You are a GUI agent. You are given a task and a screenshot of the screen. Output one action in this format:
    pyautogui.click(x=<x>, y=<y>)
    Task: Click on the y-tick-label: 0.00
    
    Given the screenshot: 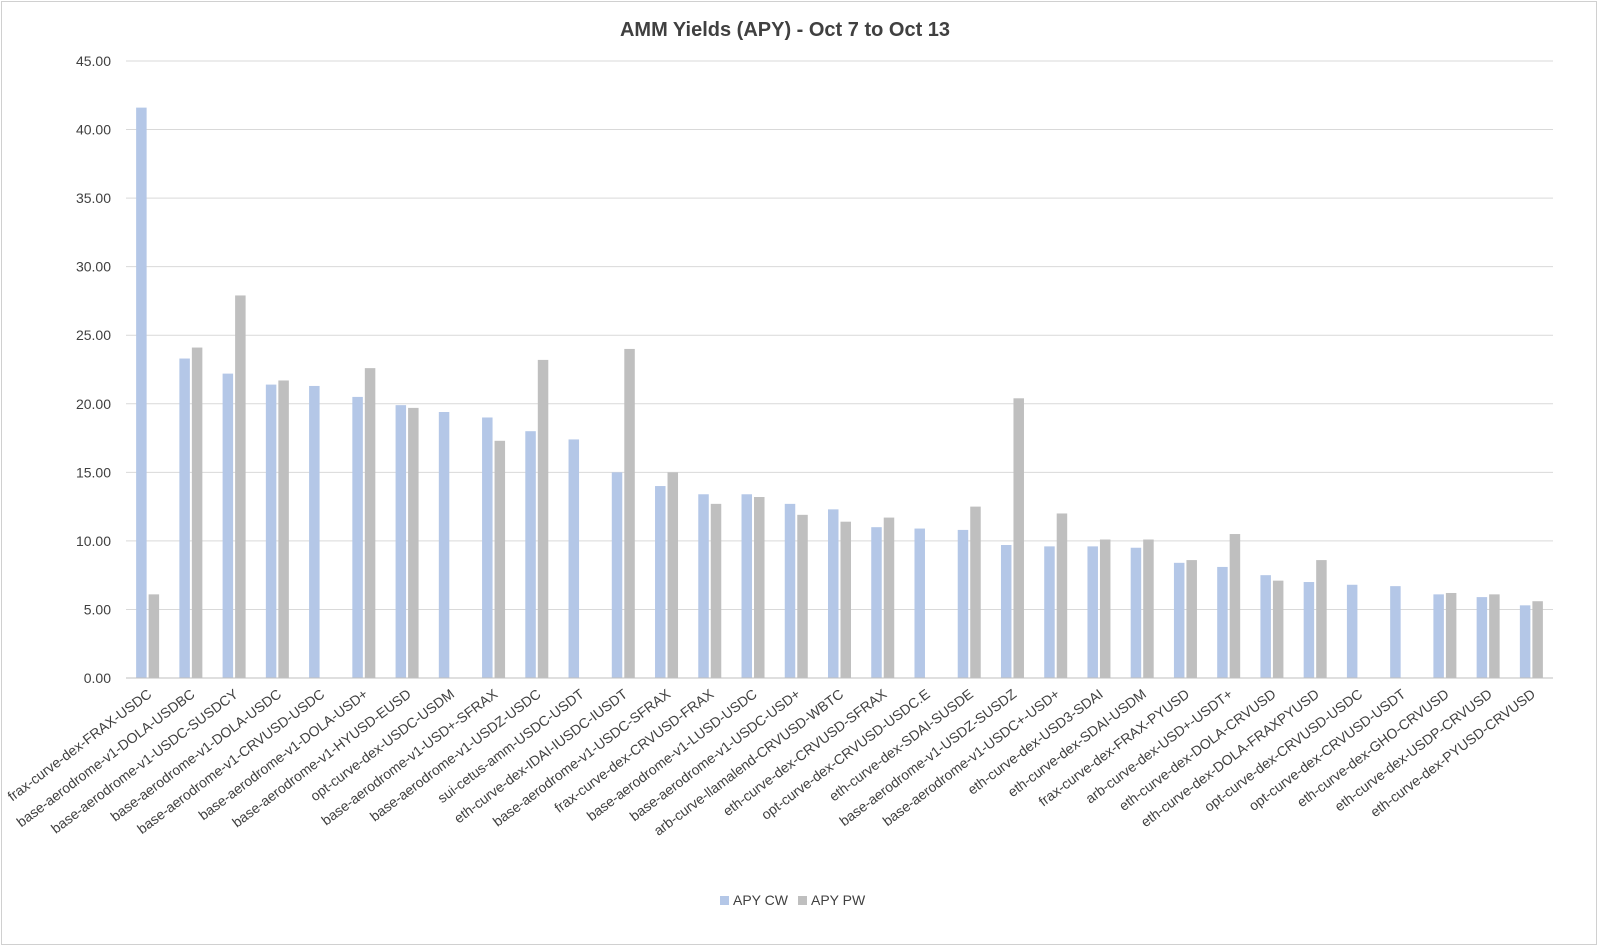 What is the action you would take?
    pyautogui.click(x=97, y=678)
    